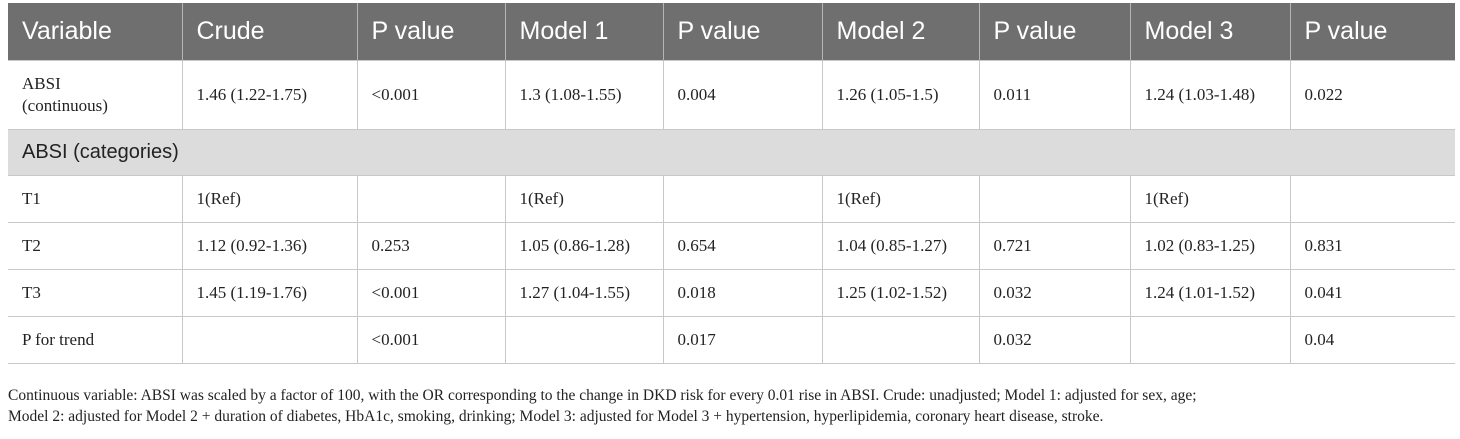 This screenshot has width=1460, height=439. Describe the element at coordinates (1054, 95) in the screenshot. I see `table-cell: 0.011` at that location.